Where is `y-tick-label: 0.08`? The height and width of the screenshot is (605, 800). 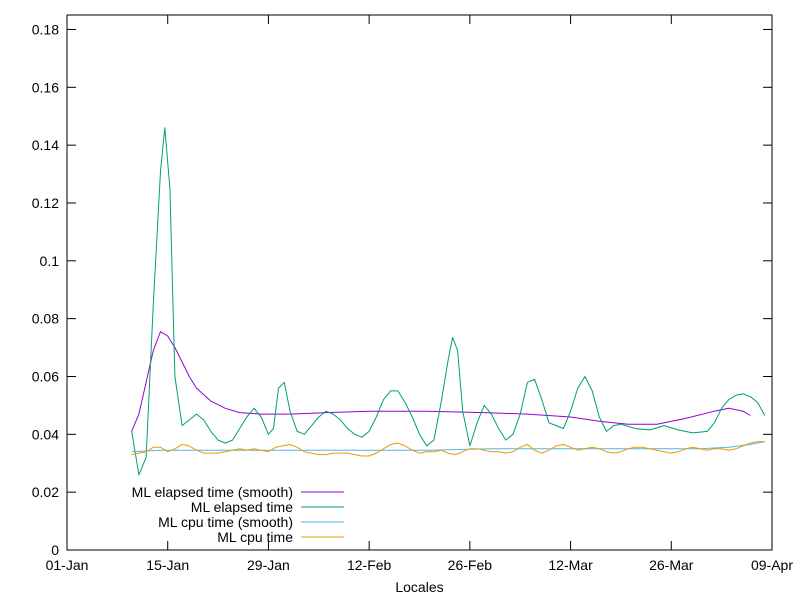
y-tick-label: 0.08 is located at coordinates (45, 319).